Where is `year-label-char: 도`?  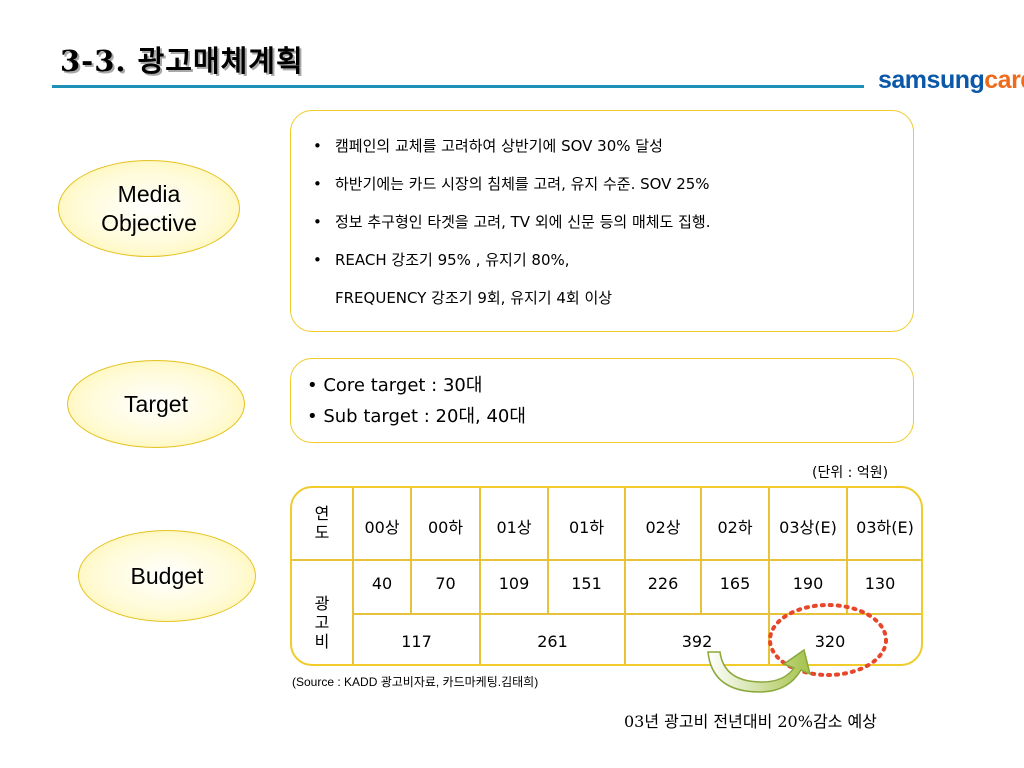
year-label-char: 도 is located at coordinates (322, 532).